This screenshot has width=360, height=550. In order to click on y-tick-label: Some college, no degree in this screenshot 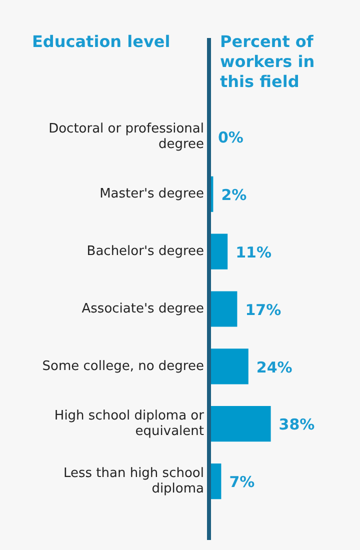, I will do `click(123, 366)`.